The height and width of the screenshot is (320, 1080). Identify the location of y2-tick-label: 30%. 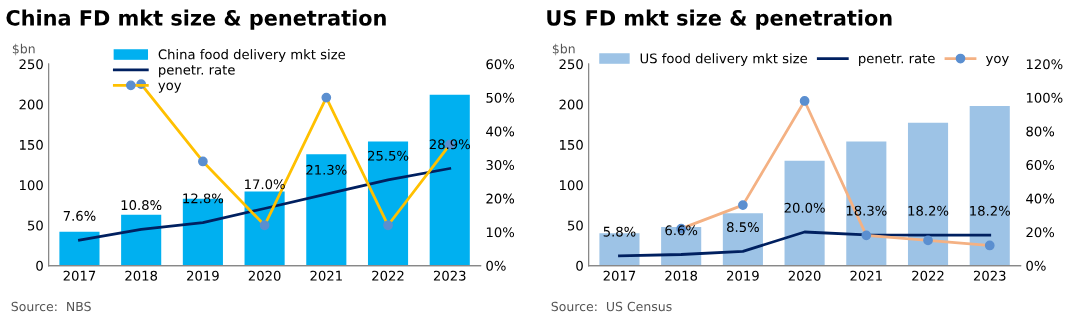
(500, 165).